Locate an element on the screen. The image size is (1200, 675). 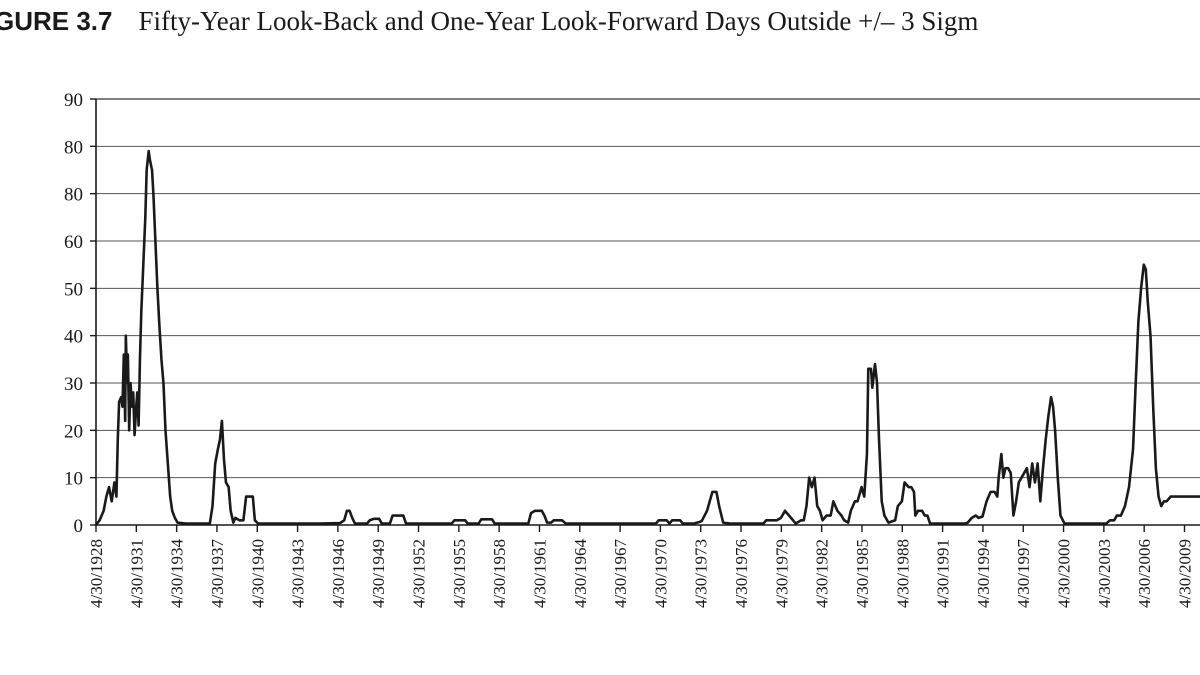
x-tick-label: 4/30/1979 is located at coordinates (781, 573).